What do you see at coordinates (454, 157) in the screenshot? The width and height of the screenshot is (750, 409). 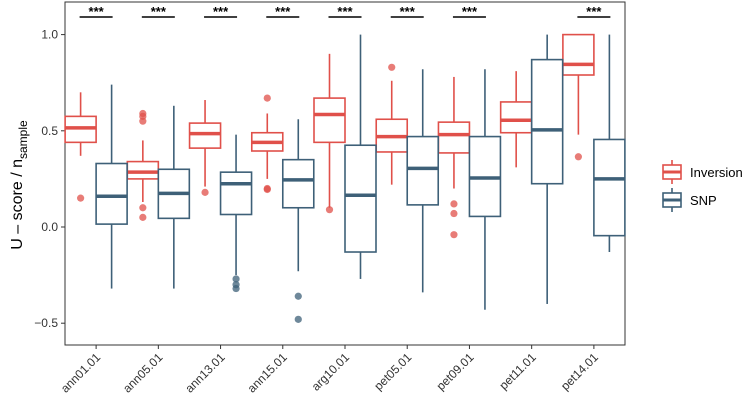 I see `box-inversion-pet09.01` at bounding box center [454, 157].